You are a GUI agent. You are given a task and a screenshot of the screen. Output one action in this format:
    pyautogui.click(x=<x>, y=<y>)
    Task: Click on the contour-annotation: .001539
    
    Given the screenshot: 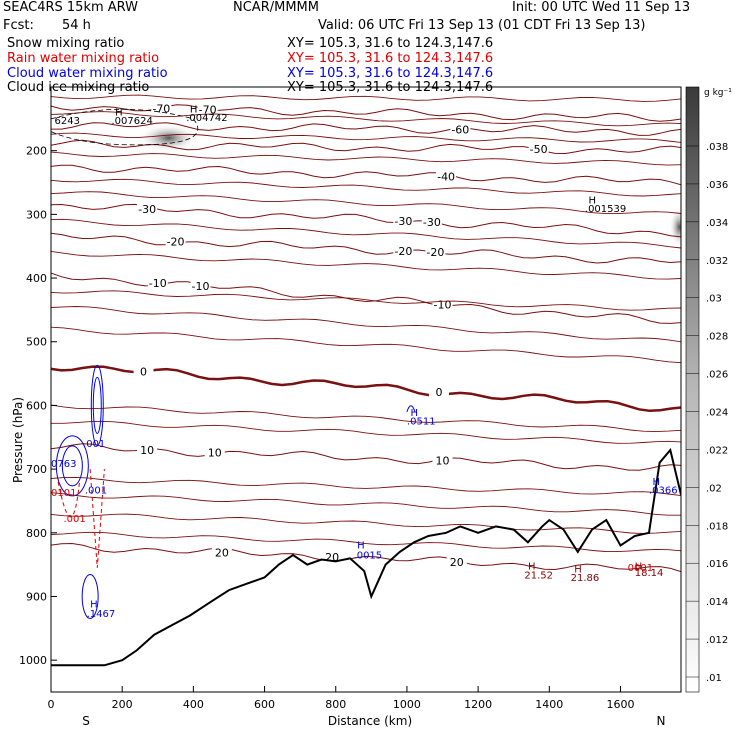 What is the action you would take?
    pyautogui.click(x=605, y=209)
    